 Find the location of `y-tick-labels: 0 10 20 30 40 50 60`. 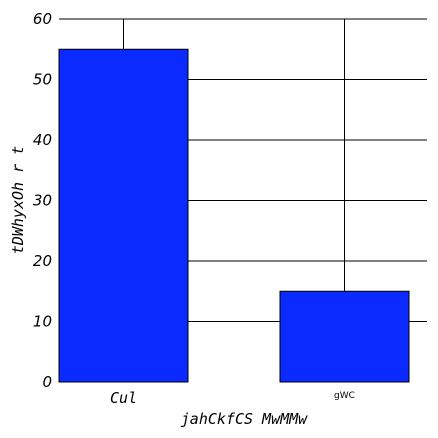

y-tick-labels: 0 10 20 30 40 50 60 is located at coordinates (42, 200).